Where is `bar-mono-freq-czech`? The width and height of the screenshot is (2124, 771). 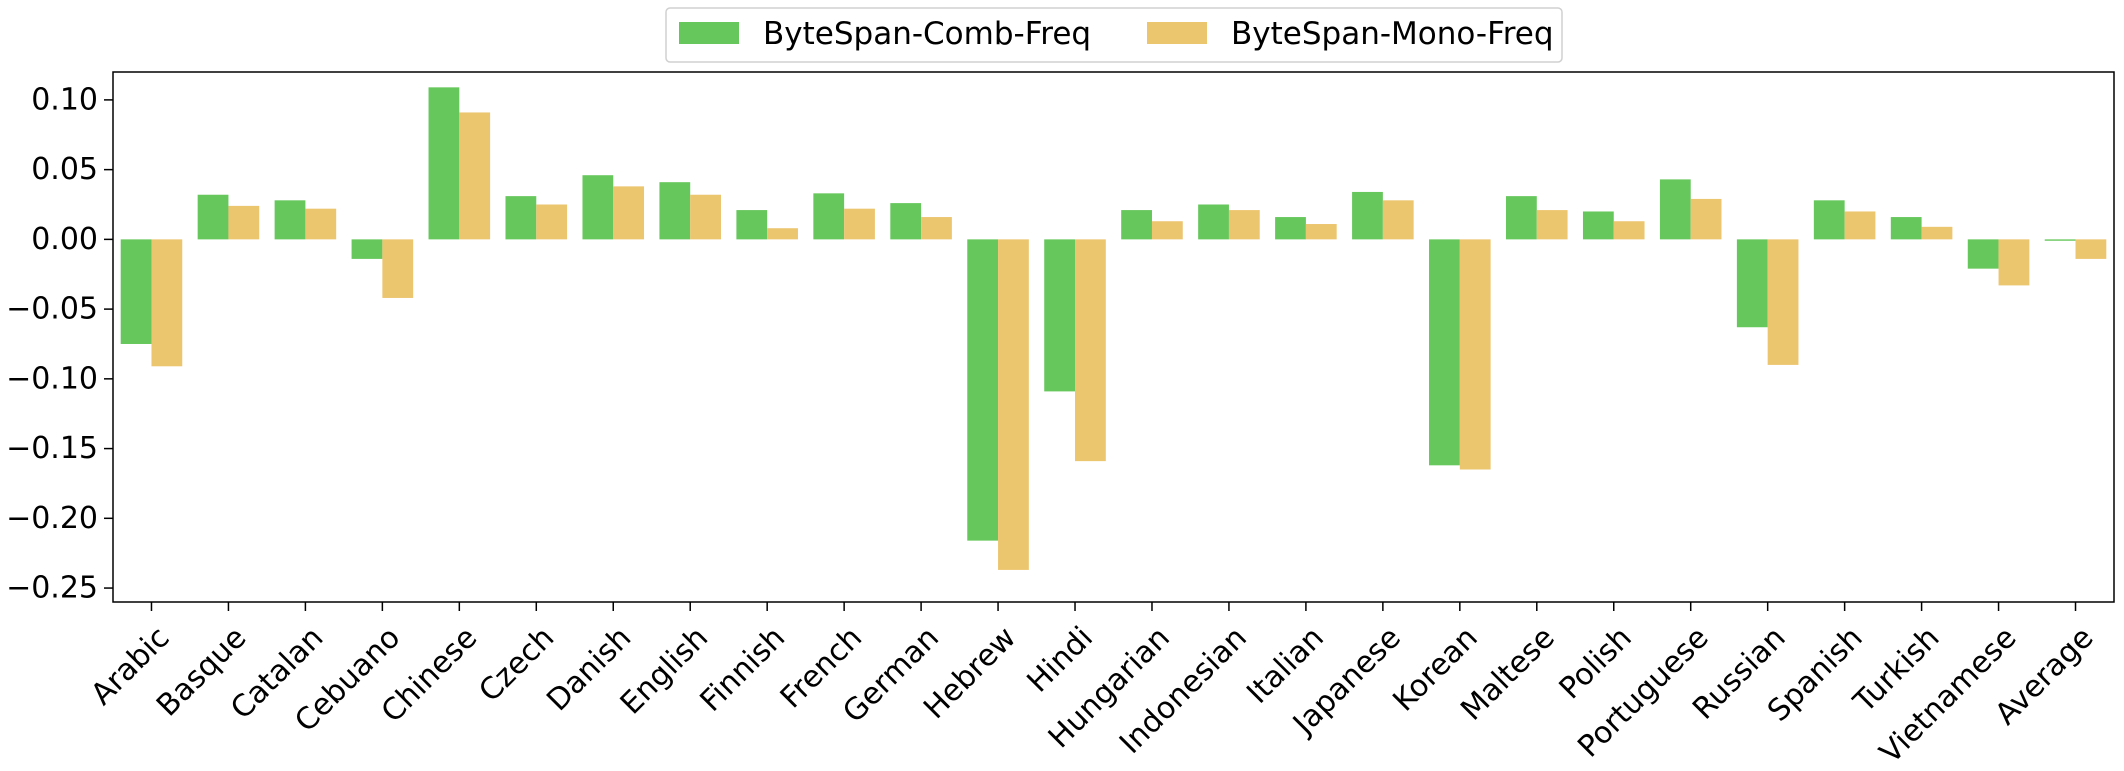 bar-mono-freq-czech is located at coordinates (552, 222).